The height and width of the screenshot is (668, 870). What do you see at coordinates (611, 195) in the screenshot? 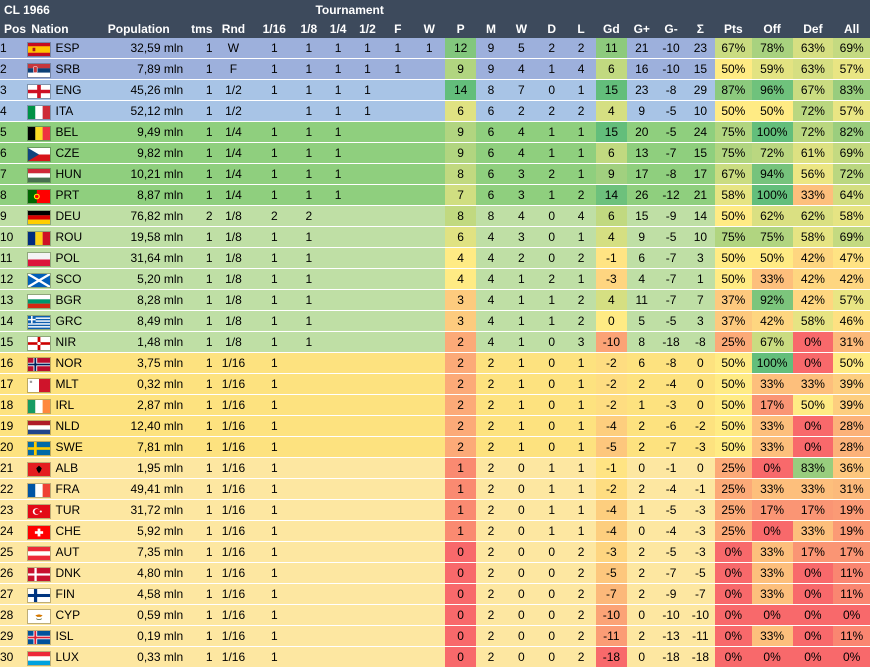
I see `cell-goal-diff: 14` at bounding box center [611, 195].